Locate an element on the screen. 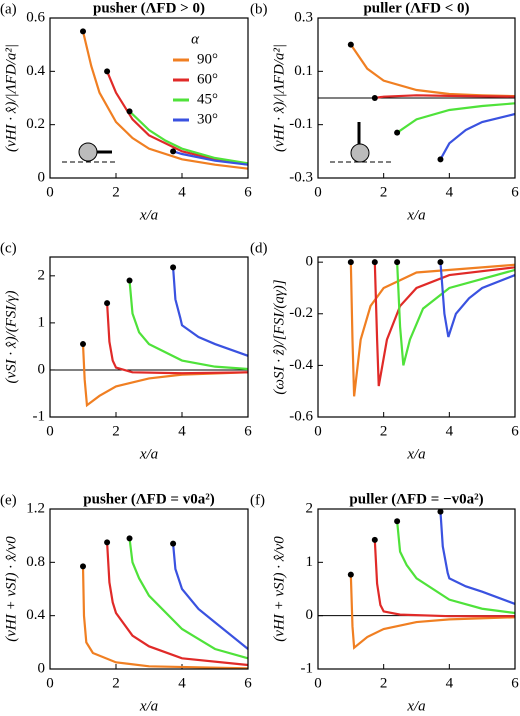 This screenshot has width=520, height=716. y-tick-label: 2 is located at coordinates (310, 508).